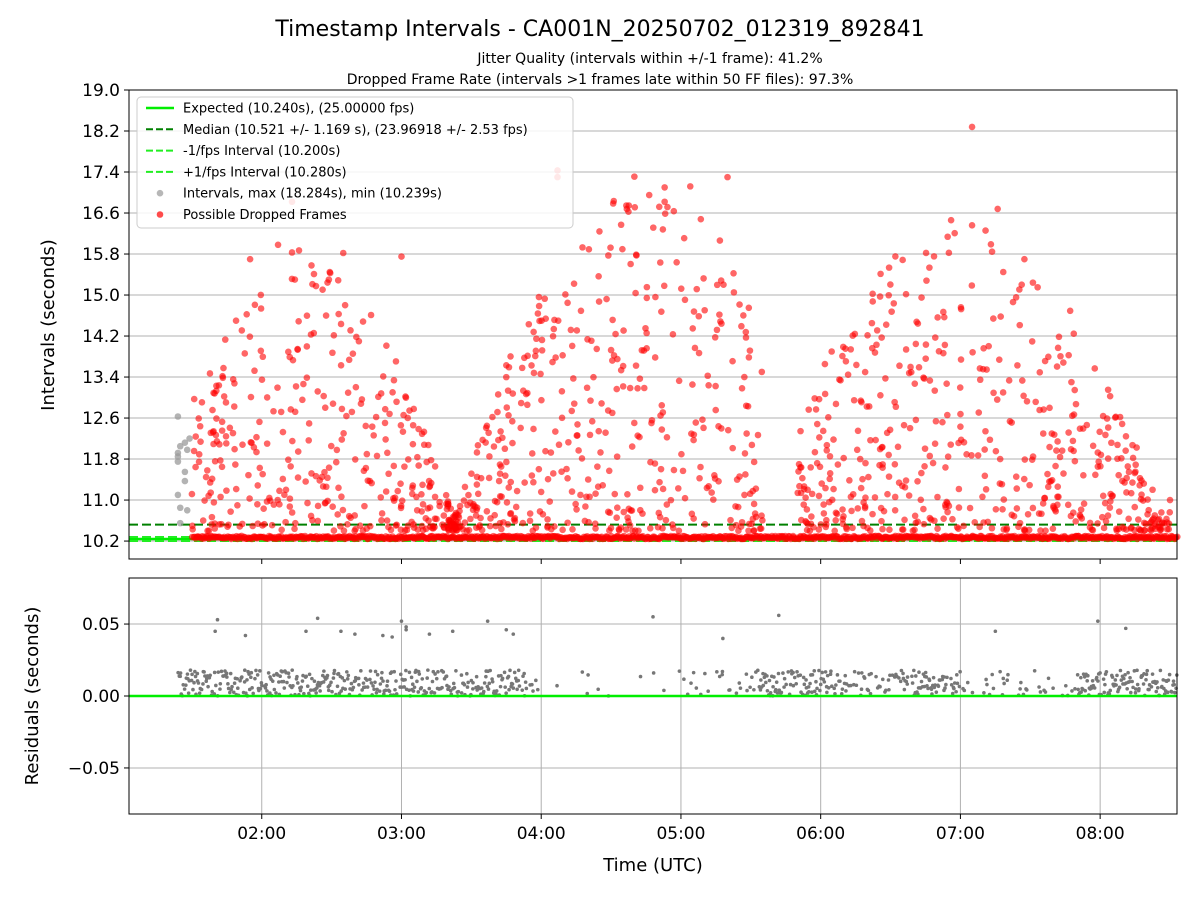 The image size is (1200, 900). Describe the element at coordinates (355, 162) in the screenshot. I see `legend-frame` at that location.